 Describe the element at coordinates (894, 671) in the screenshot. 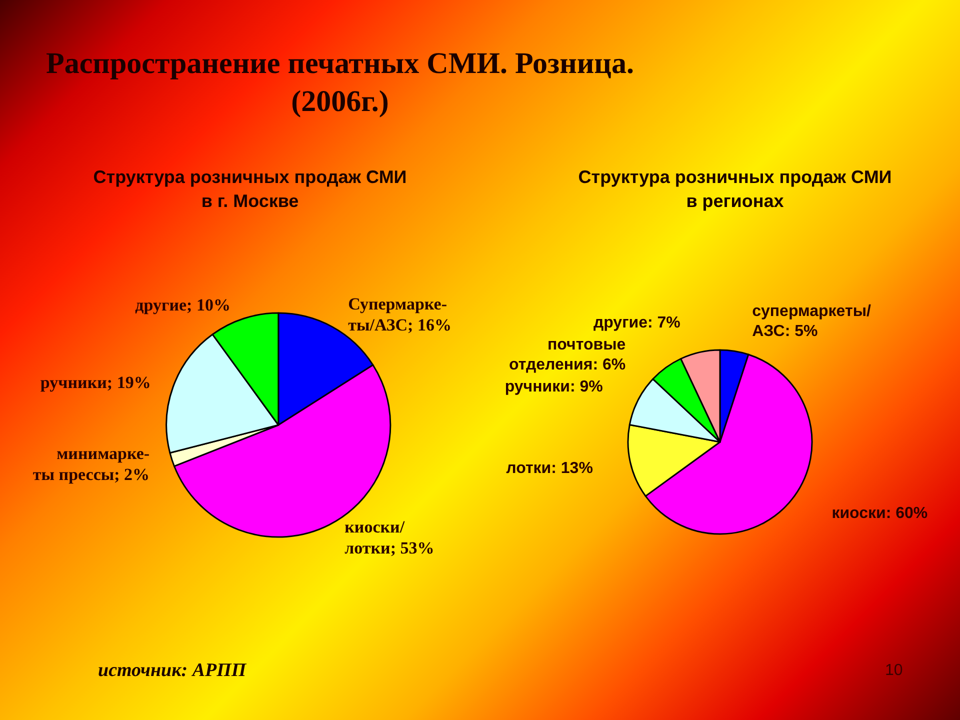

I see `text: 10` at that location.